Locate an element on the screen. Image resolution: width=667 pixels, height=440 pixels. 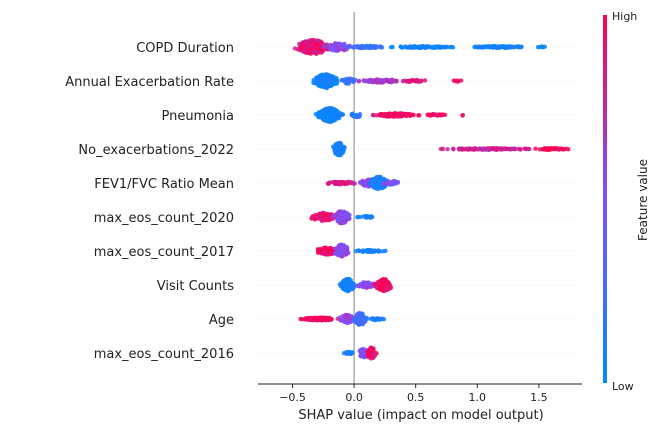
feature-label: Age is located at coordinates (221, 320).